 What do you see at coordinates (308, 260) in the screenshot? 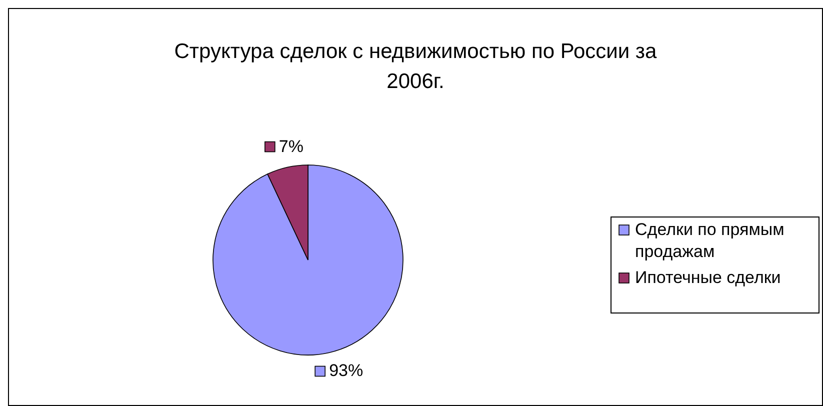
I see `pie-slice` at bounding box center [308, 260].